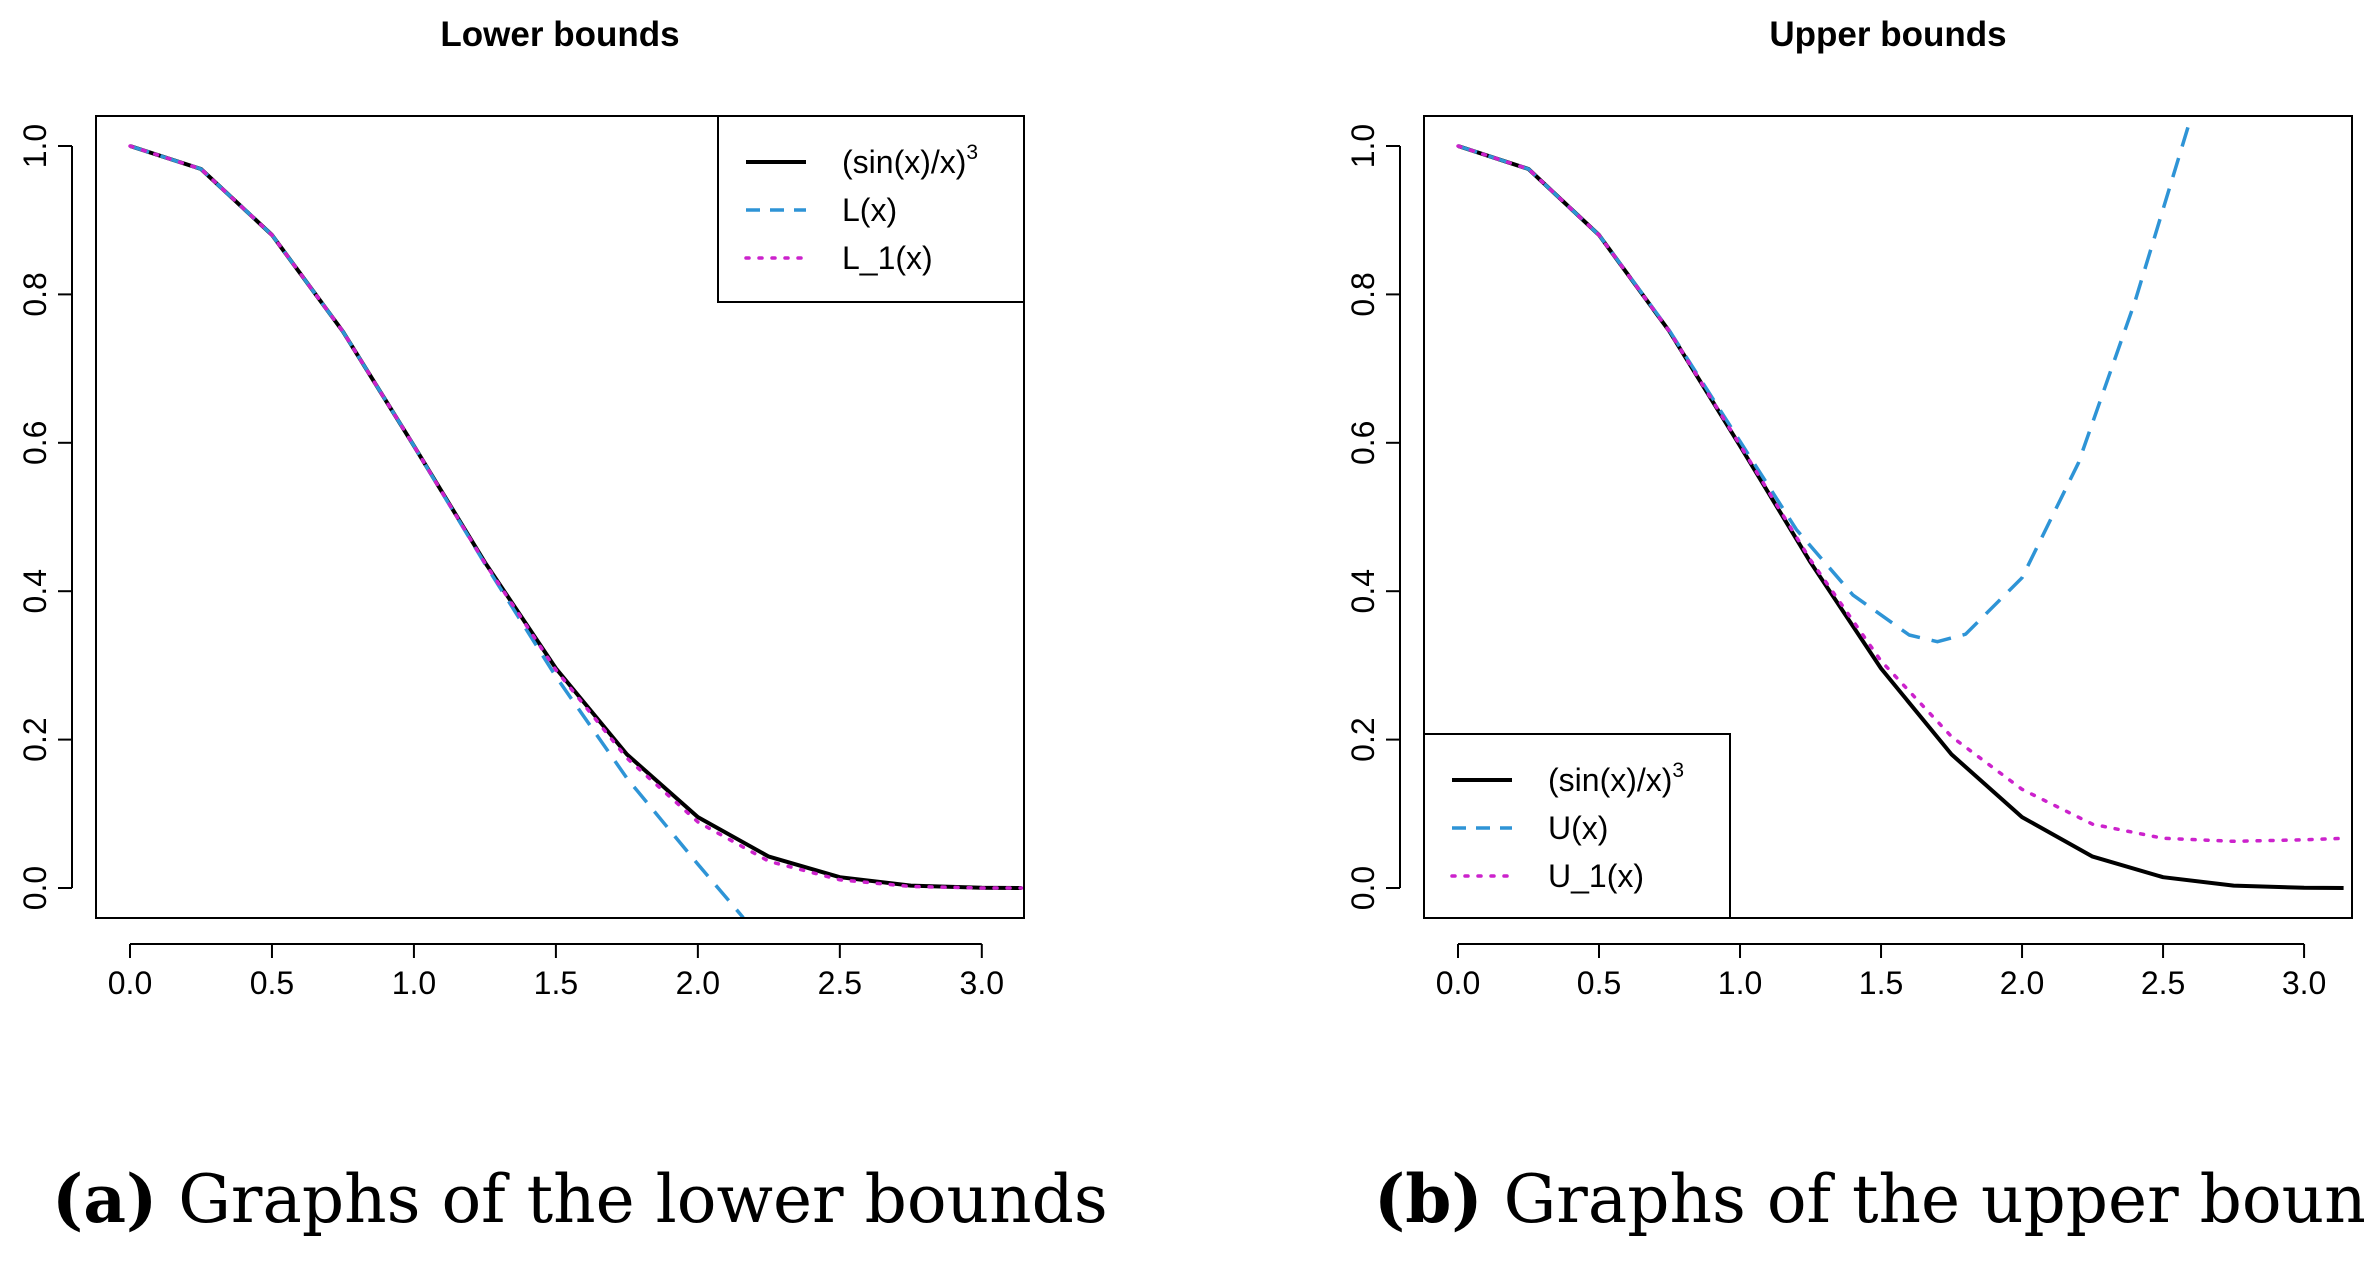 This screenshot has width=2364, height=1272. Describe the element at coordinates (559, 34) in the screenshot. I see `chart-title: Lower bounds` at that location.